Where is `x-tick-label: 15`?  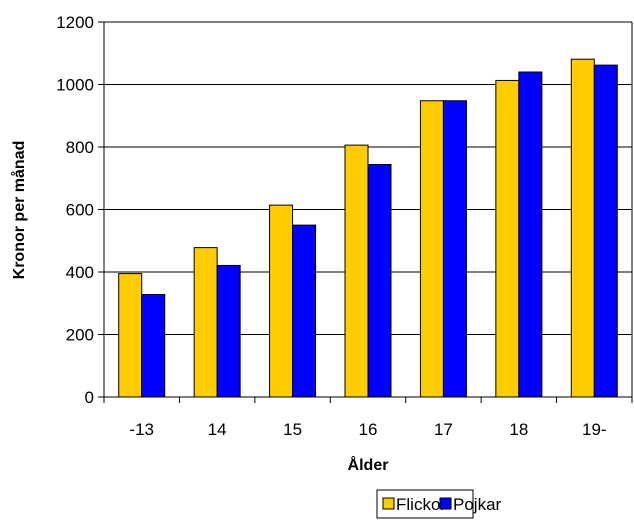 x-tick-label: 15 is located at coordinates (292, 429).